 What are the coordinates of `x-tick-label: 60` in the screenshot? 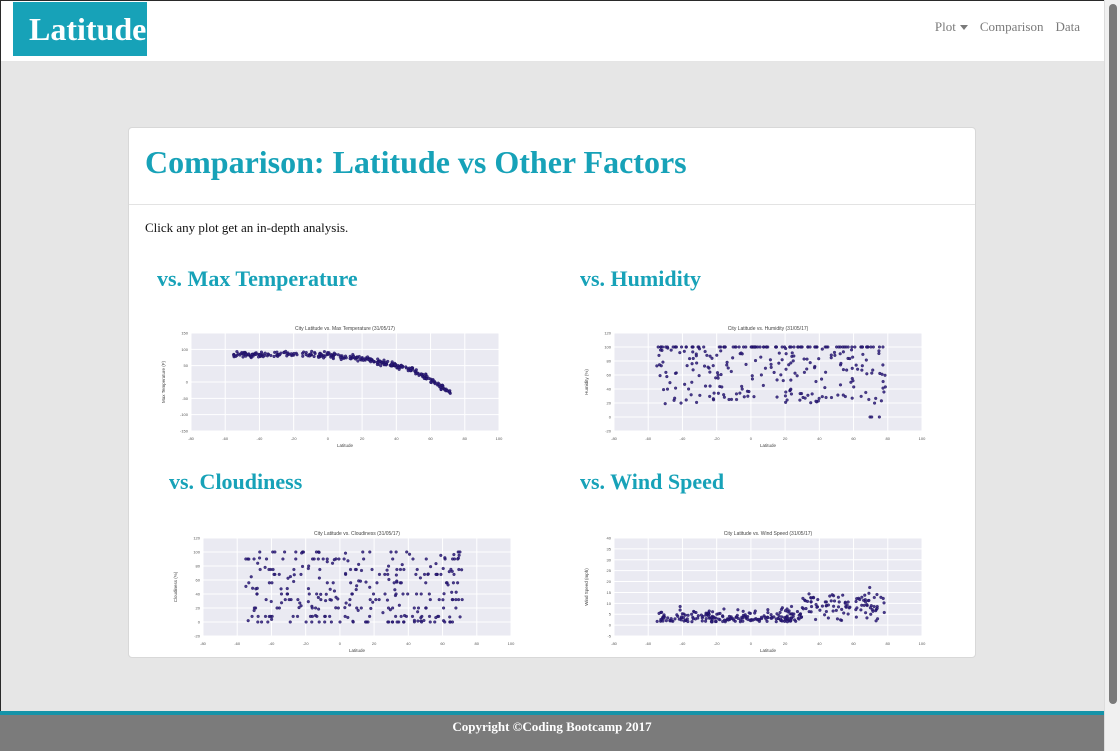 It's located at (853, 643).